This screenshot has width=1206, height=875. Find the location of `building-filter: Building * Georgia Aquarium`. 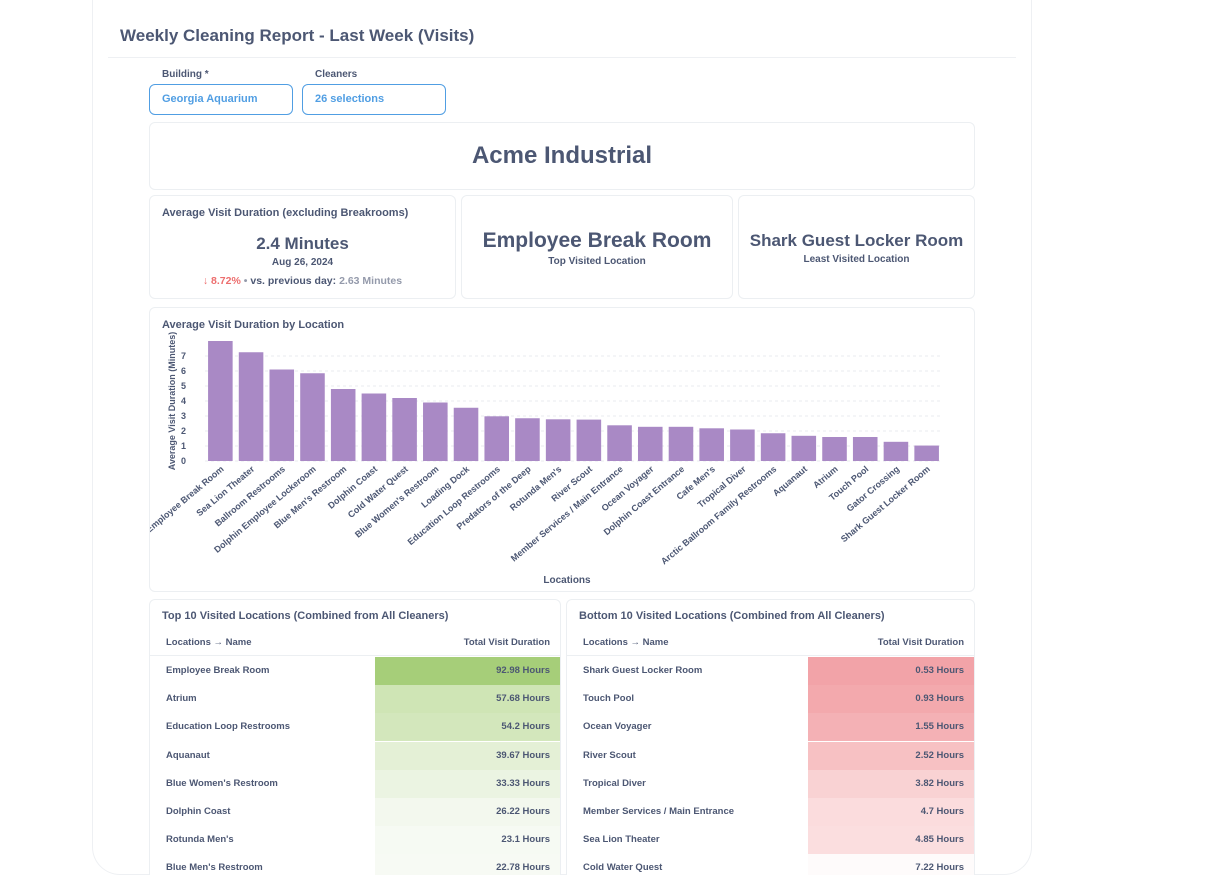

building-filter: Building * Georgia Aquarium is located at coordinates (221, 91).